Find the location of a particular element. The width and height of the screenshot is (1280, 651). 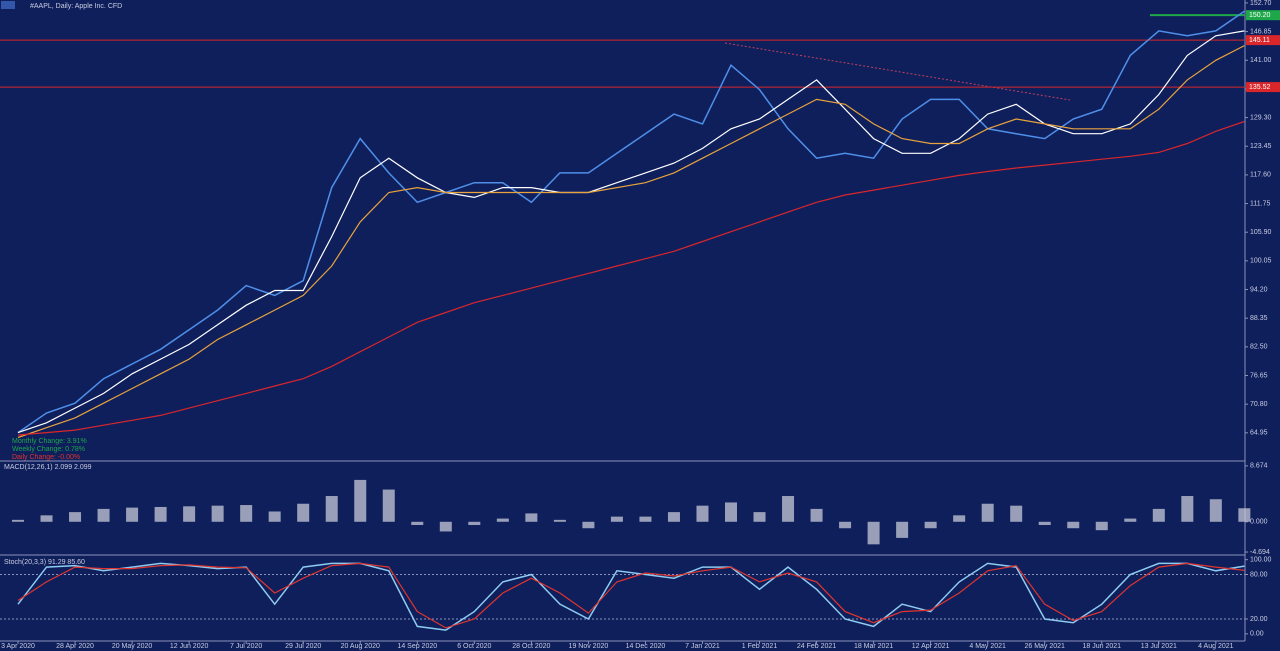

level-label: 150.20 is located at coordinates (1260, 15).